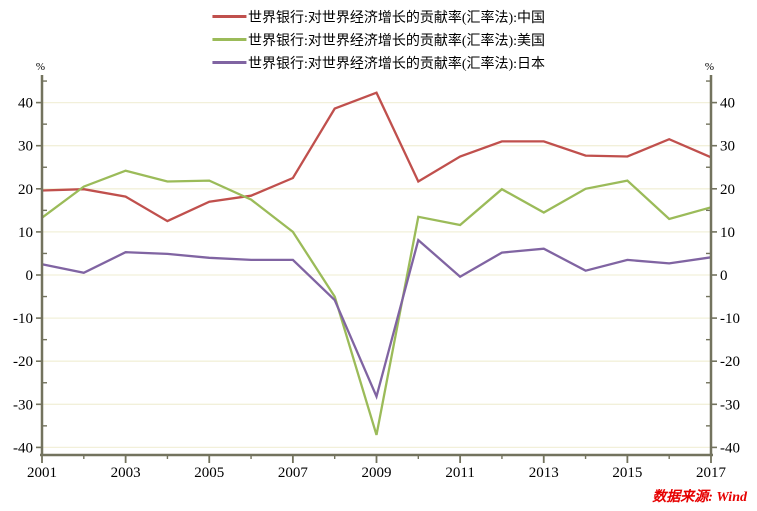 Image resolution: width=757 pixels, height=511 pixels. I want to click on legend-line-swatch-japan, so click(228, 62).